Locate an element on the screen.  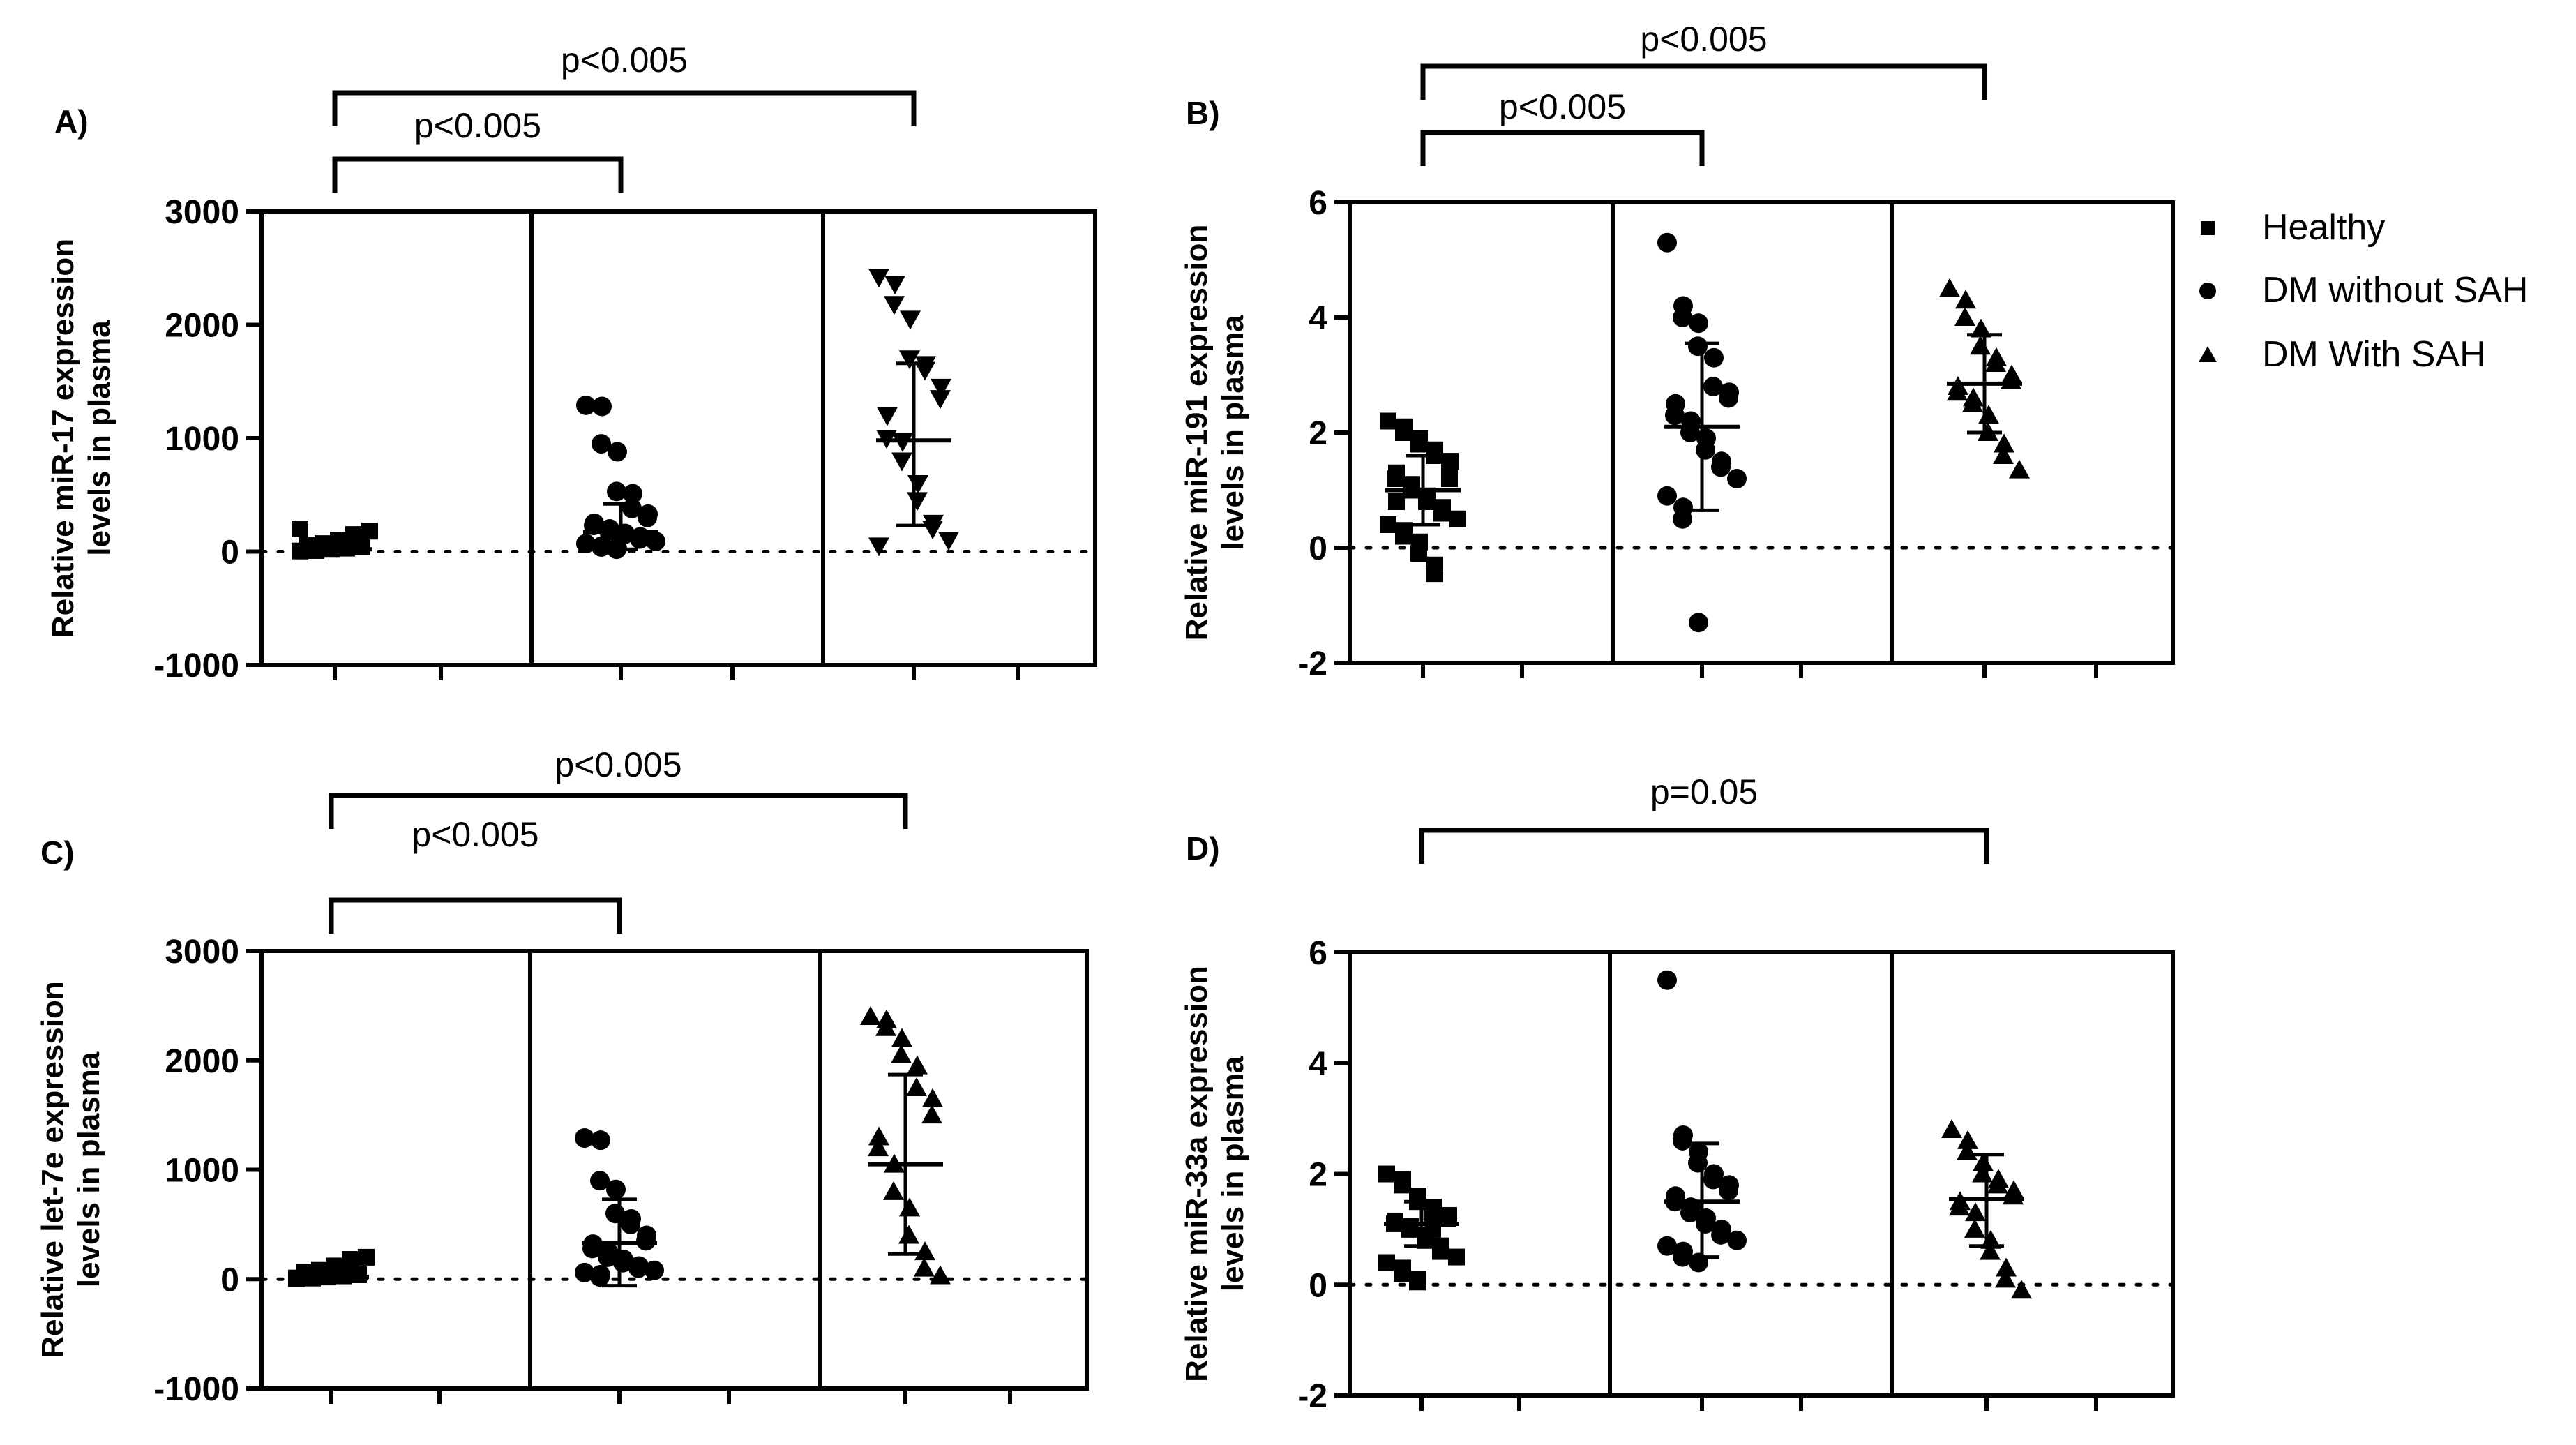
panel-label: B) is located at coordinates (1203, 113).